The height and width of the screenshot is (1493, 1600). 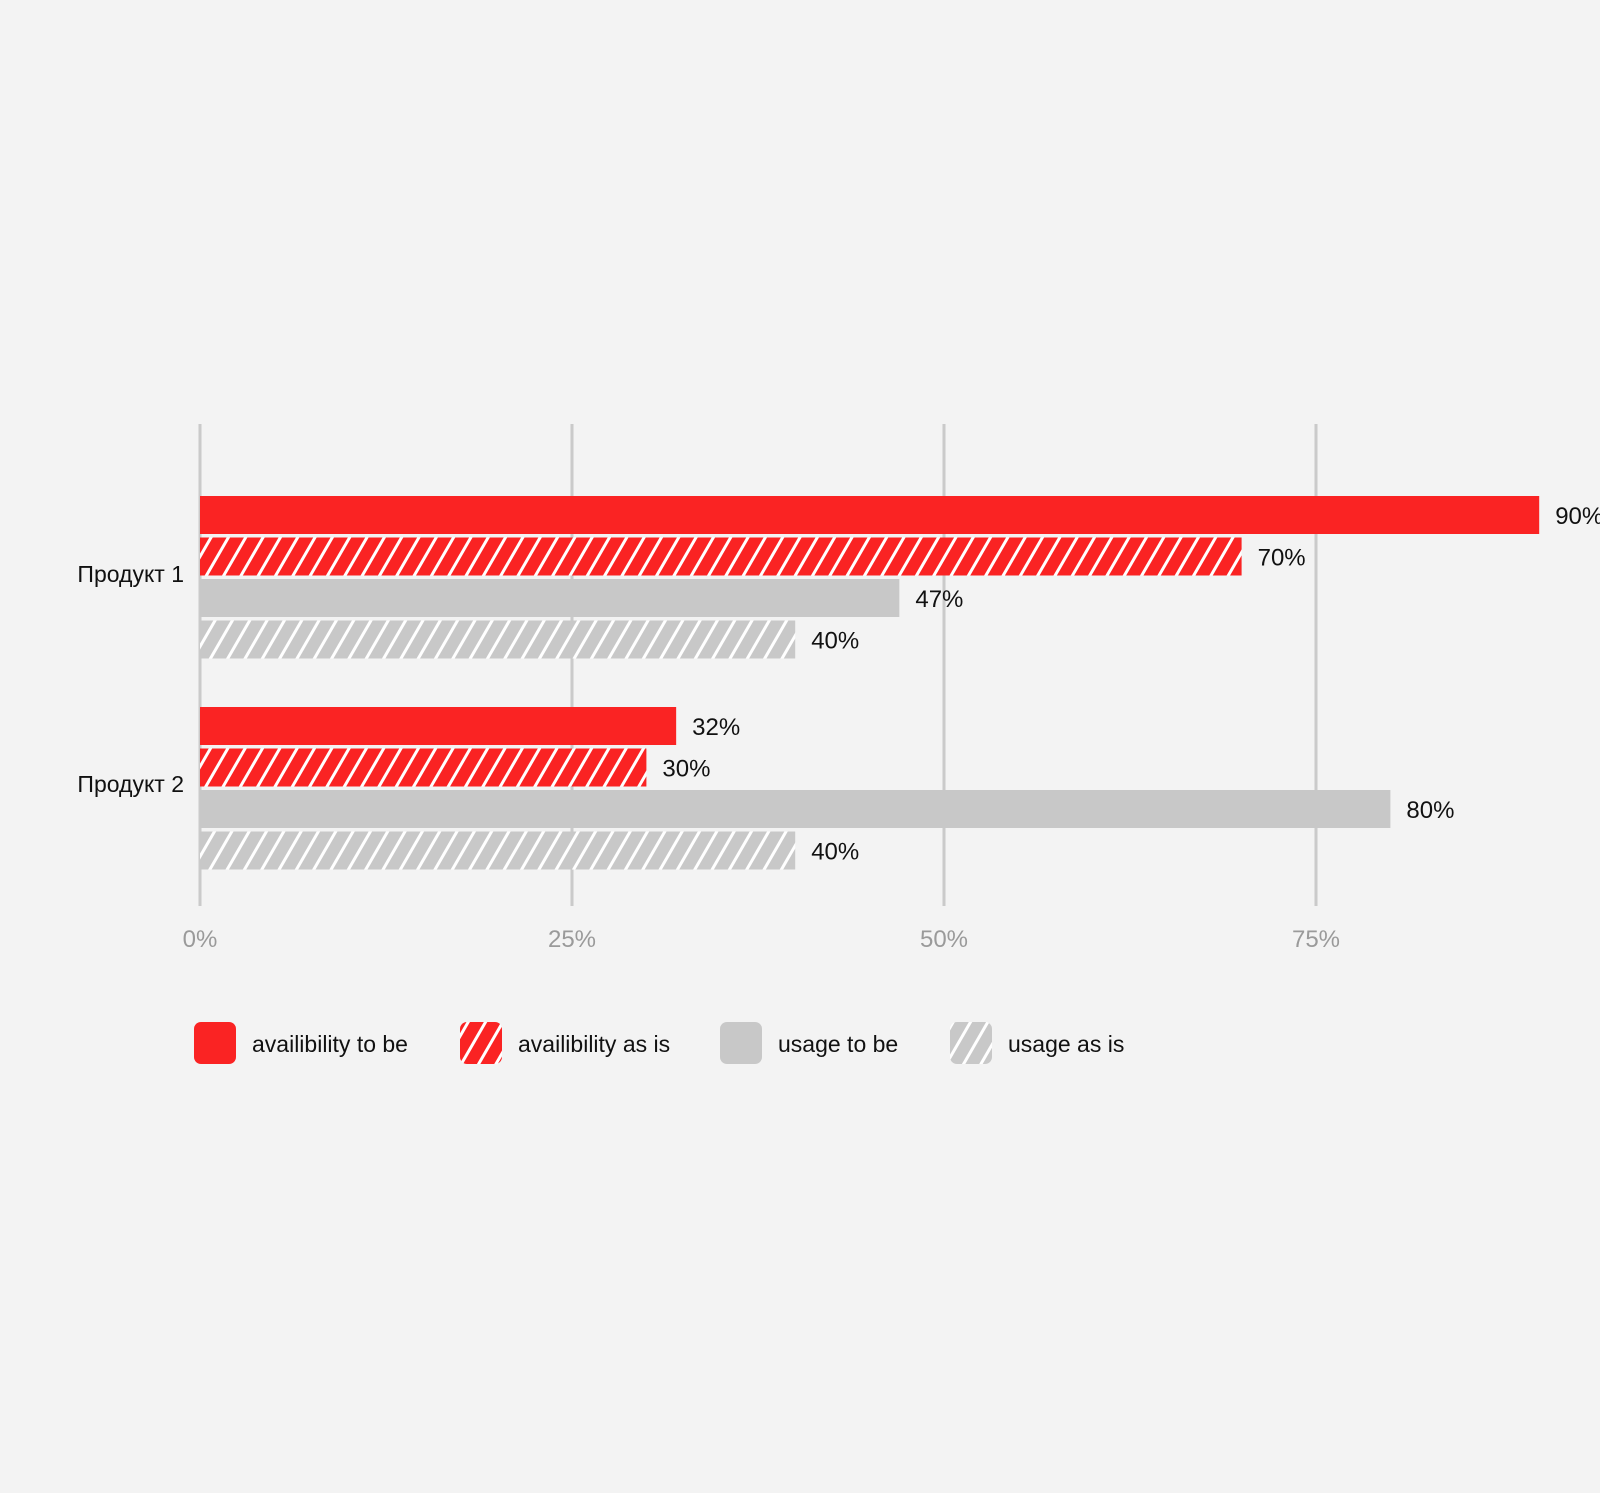 I want to click on category-labels: Продукт 1 Продукт 2, so click(x=130, y=679).